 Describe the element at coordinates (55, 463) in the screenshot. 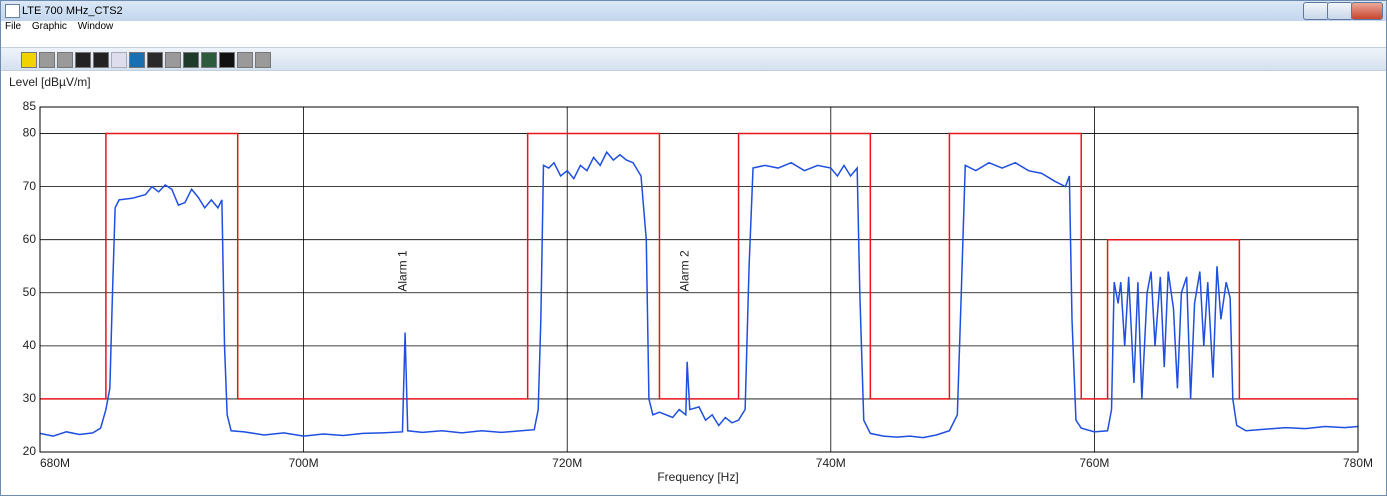

I see `x-tick-label: 680M` at that location.